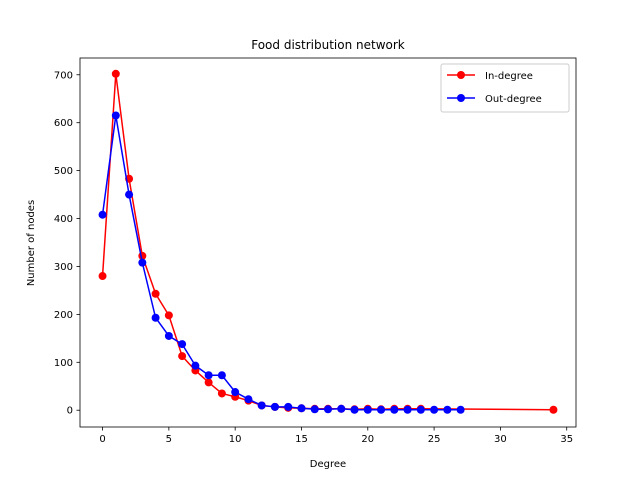 This screenshot has height=480, width=640. Describe the element at coordinates (328, 45) in the screenshot. I see `chart-title: Food distribution network` at that location.